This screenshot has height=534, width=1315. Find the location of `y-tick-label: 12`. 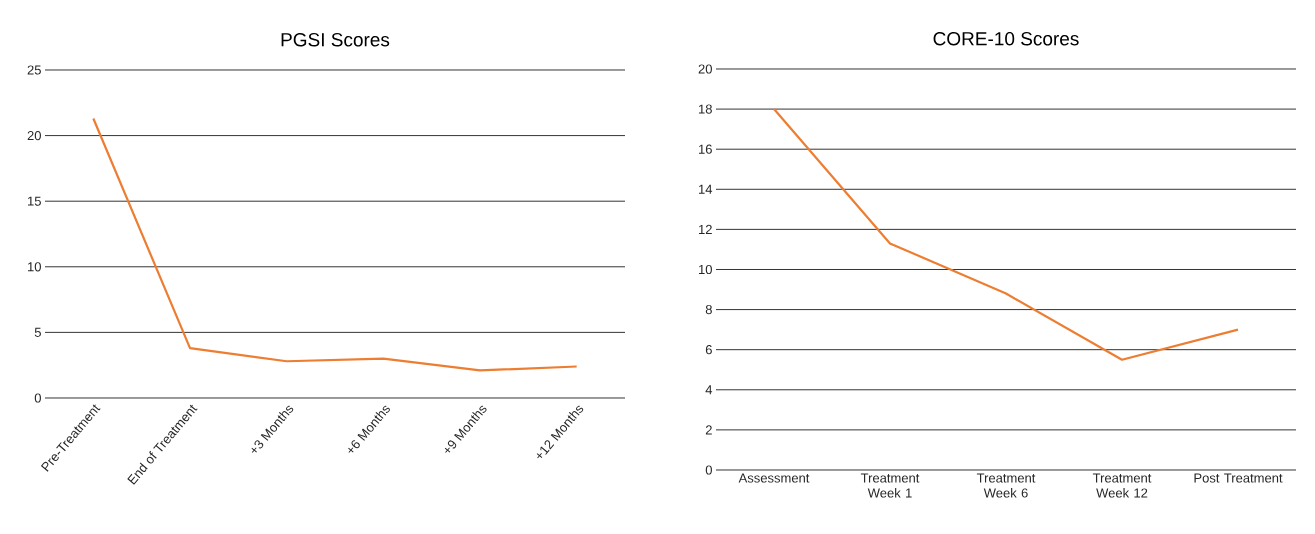

y-tick-label: 12 is located at coordinates (705, 229).